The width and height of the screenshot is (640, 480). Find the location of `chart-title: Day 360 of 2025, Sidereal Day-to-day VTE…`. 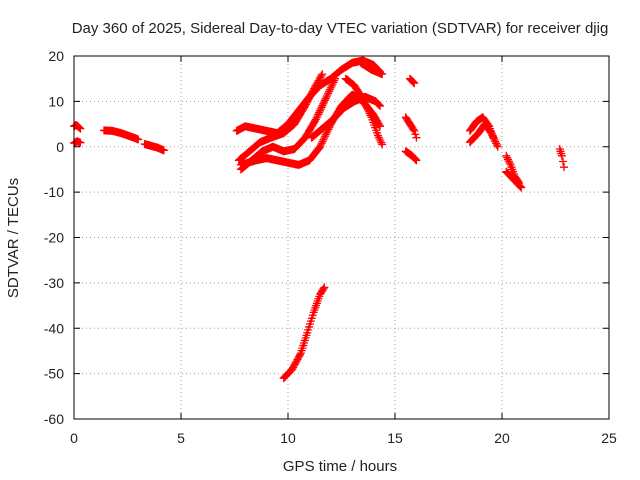

chart-title: Day 360 of 2025, Sidereal Day-to-day VTE… is located at coordinates (340, 28).